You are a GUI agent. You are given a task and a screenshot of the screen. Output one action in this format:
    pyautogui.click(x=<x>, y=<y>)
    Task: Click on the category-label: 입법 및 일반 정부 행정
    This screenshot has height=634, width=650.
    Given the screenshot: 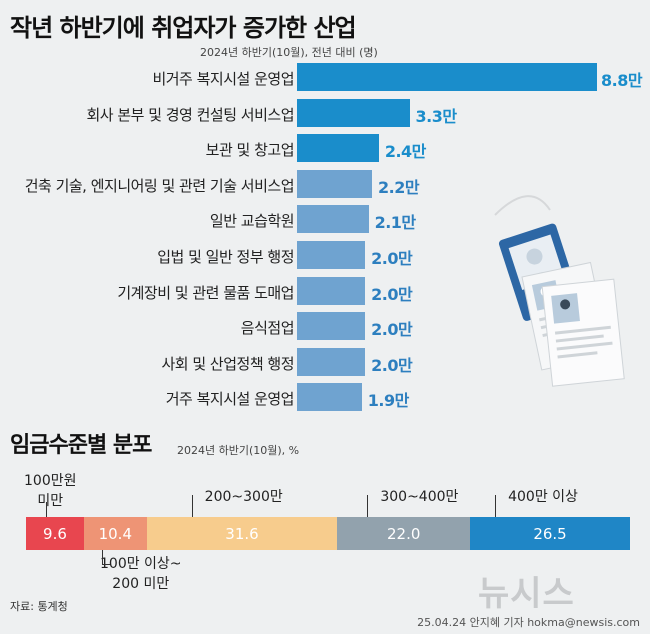 What is the action you would take?
    pyautogui.click(x=225, y=257)
    